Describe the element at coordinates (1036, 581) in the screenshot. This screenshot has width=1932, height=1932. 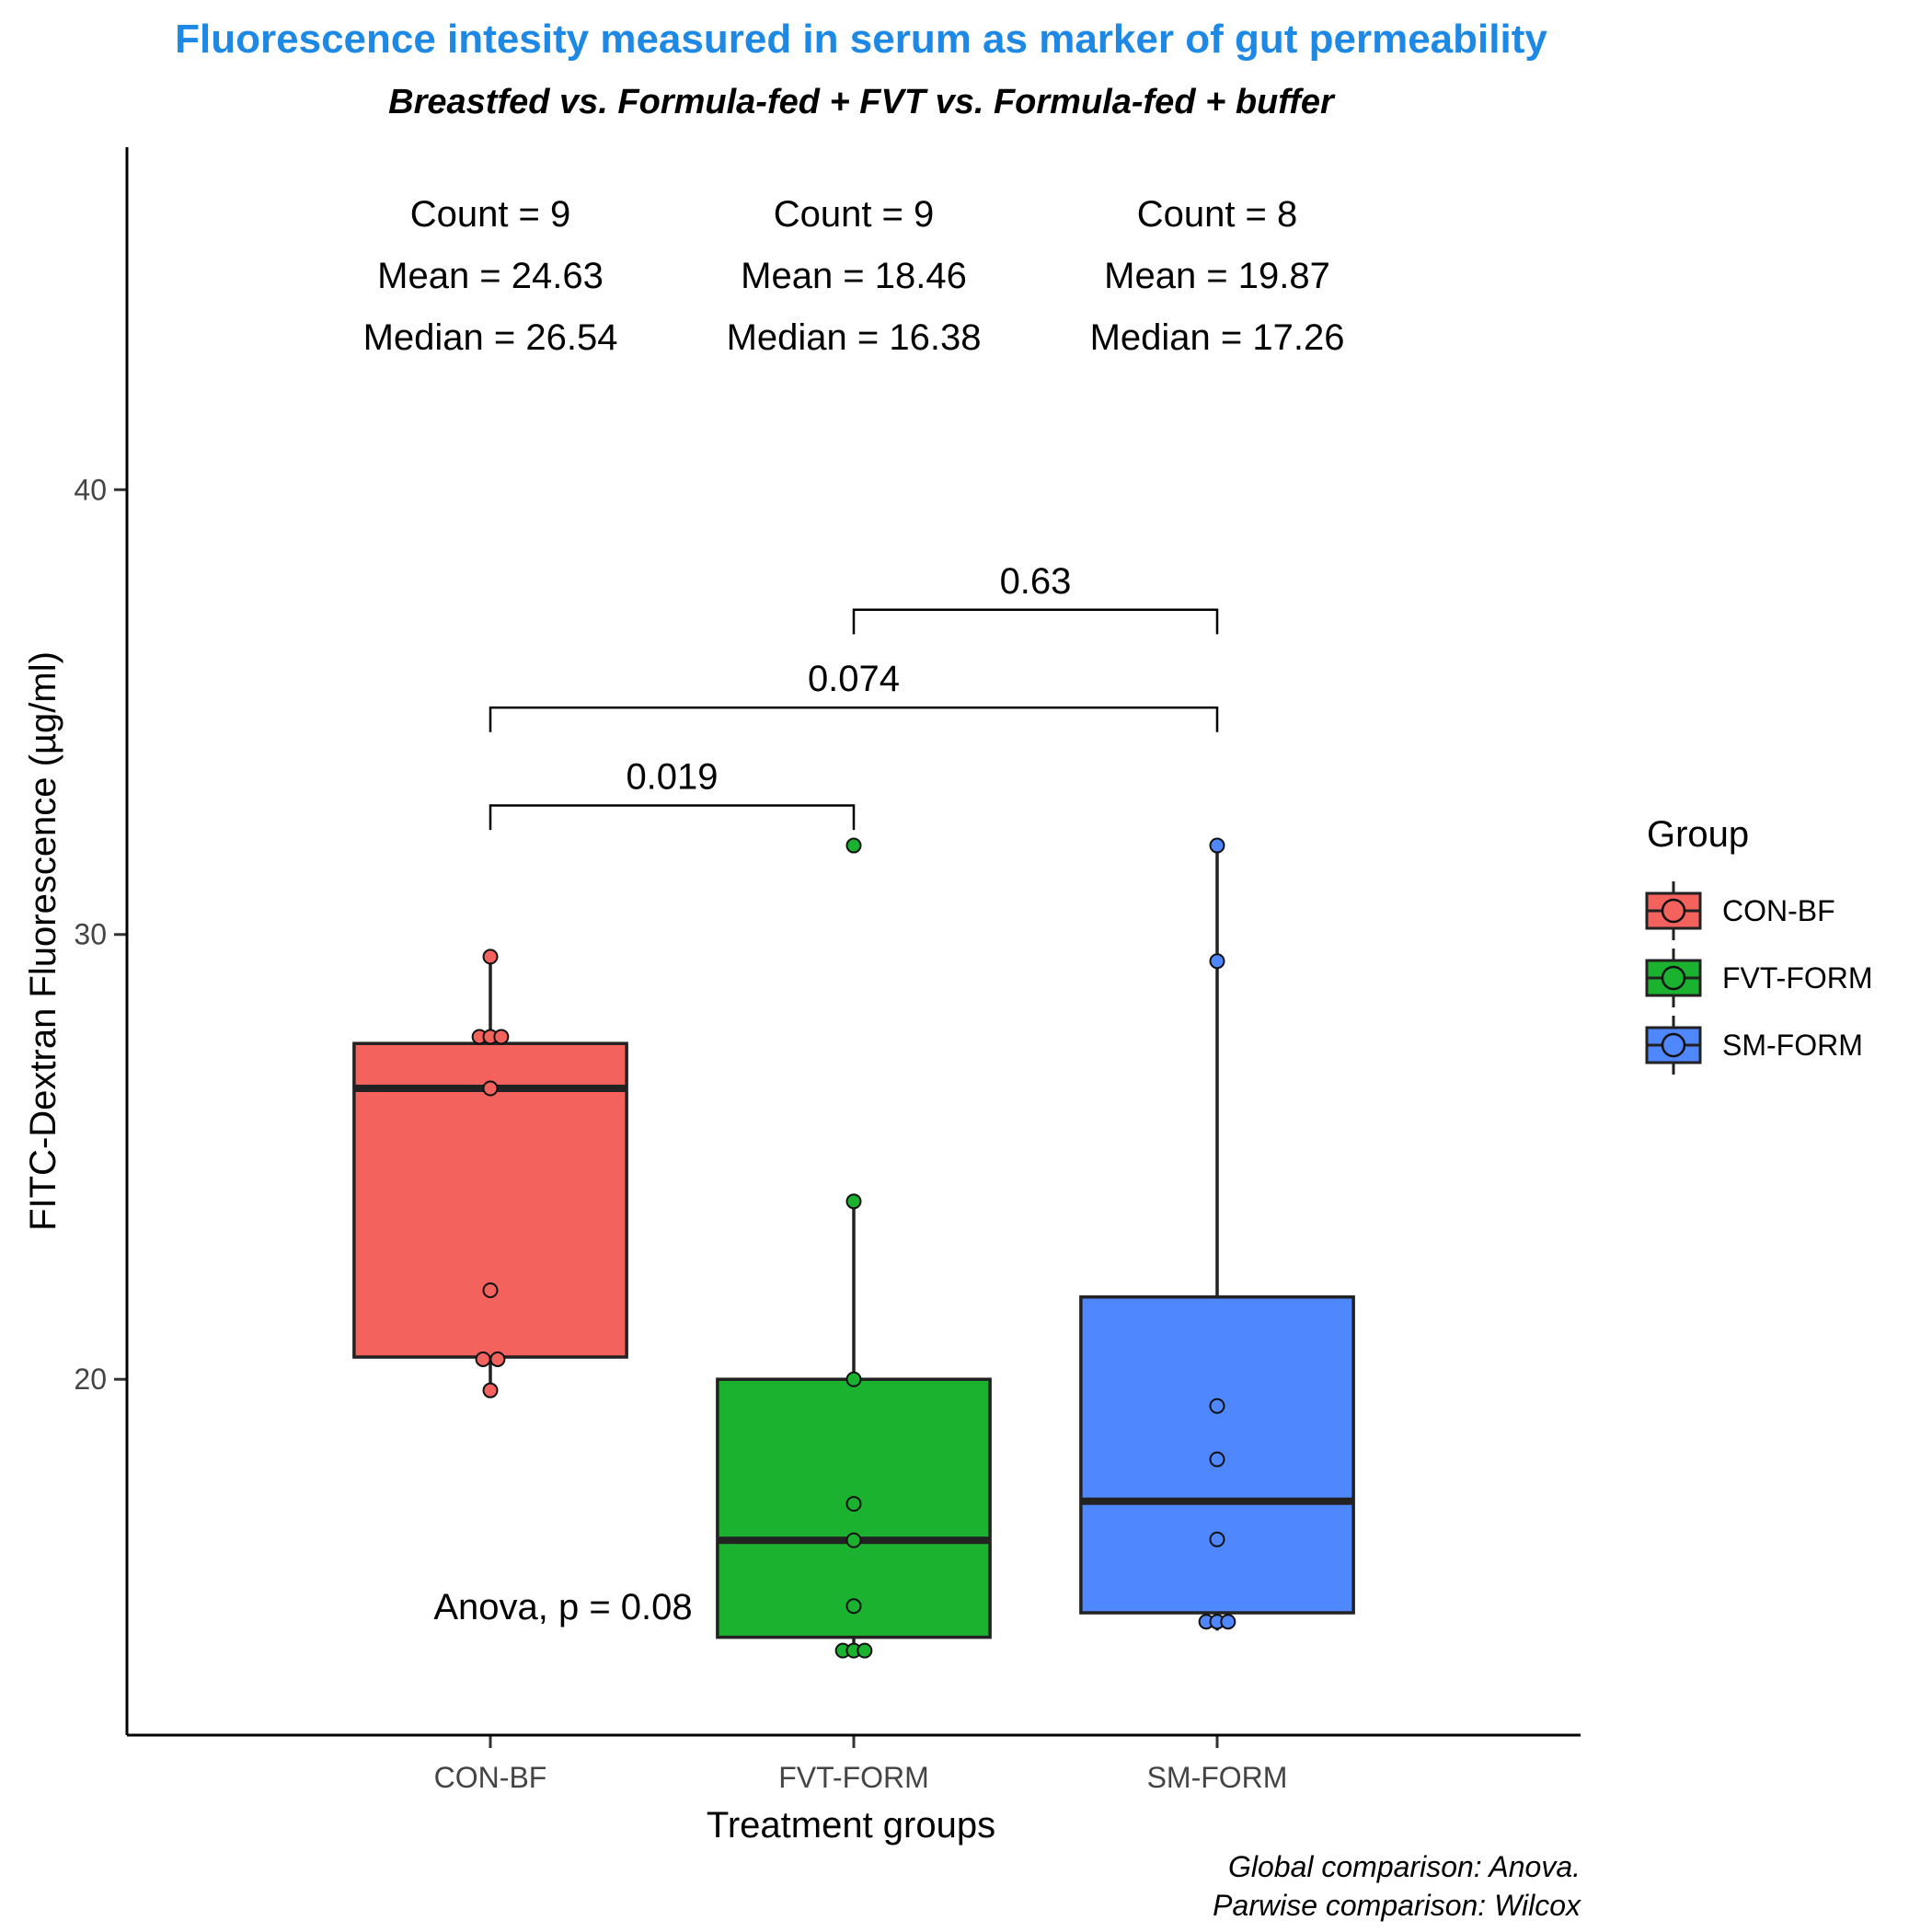
I see `comparison-p-value: 0.63` at that location.